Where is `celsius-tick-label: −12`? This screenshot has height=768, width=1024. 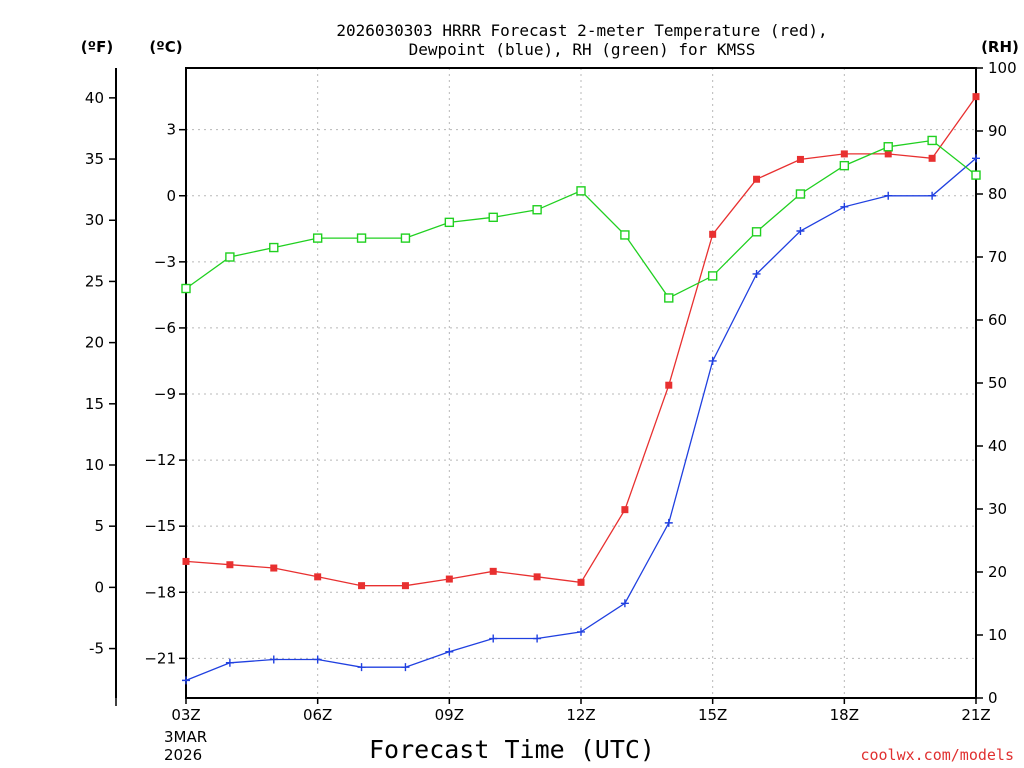 celsius-tick-label: −12 is located at coordinates (160, 460).